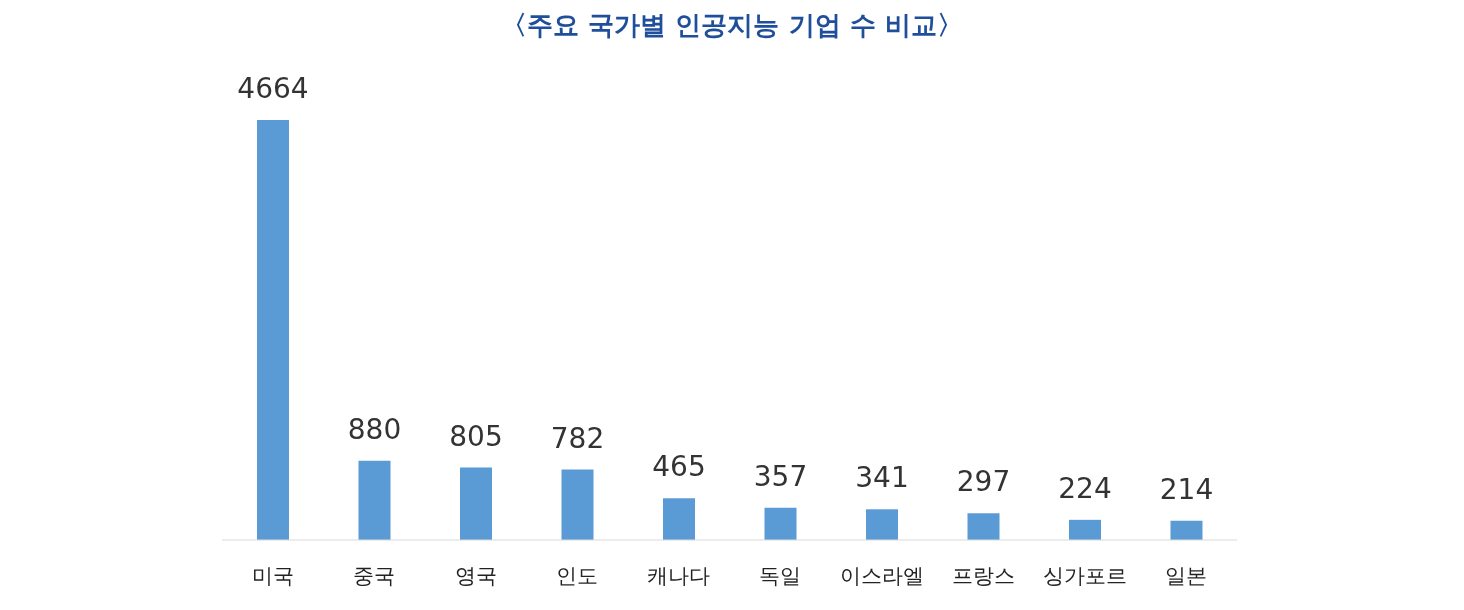  Describe the element at coordinates (732, 25) in the screenshot. I see `chart-title: 〈주요 국가별 인공지능 기업 수 비교〉` at that location.